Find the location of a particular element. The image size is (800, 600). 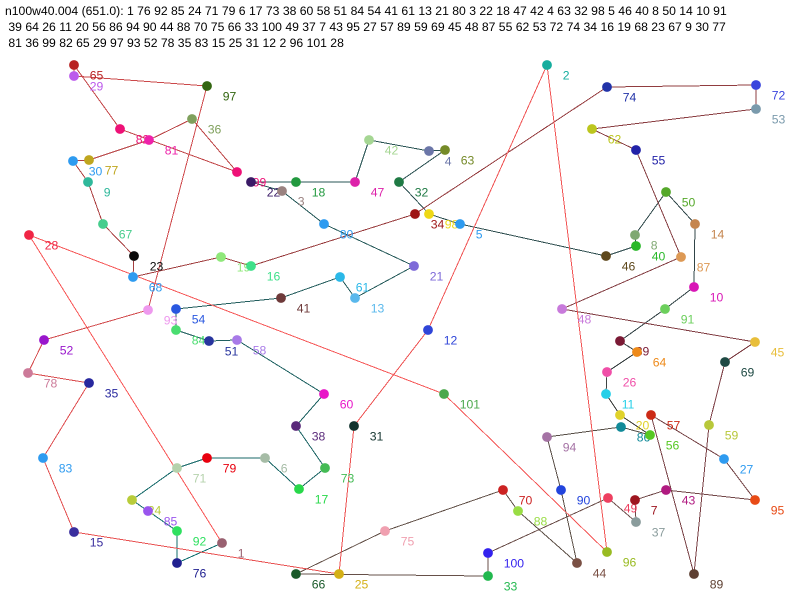

svg-text: 49 is located at coordinates (631, 509).